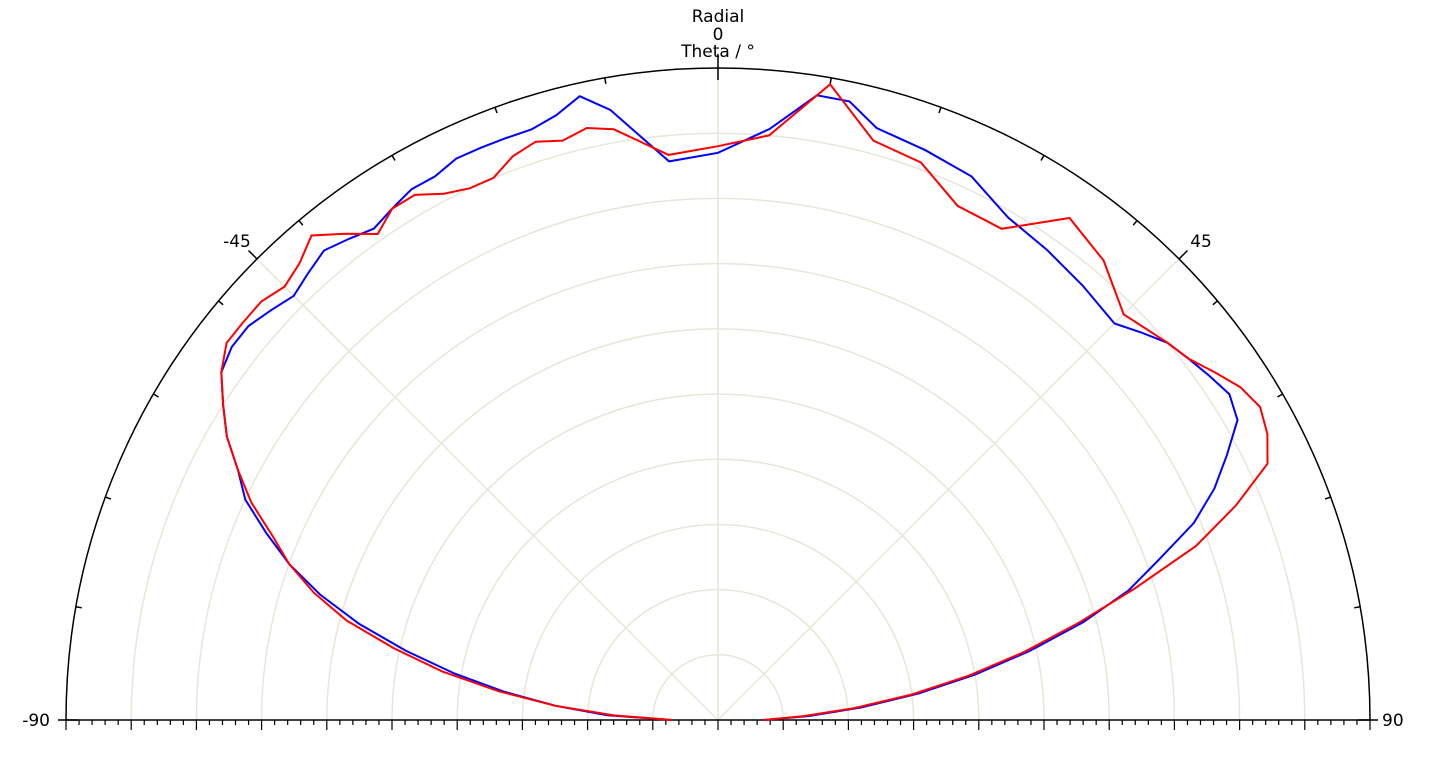 The height and width of the screenshot is (769, 1439). What do you see at coordinates (1393, 721) in the screenshot?
I see `angle-tick-label: 90` at bounding box center [1393, 721].